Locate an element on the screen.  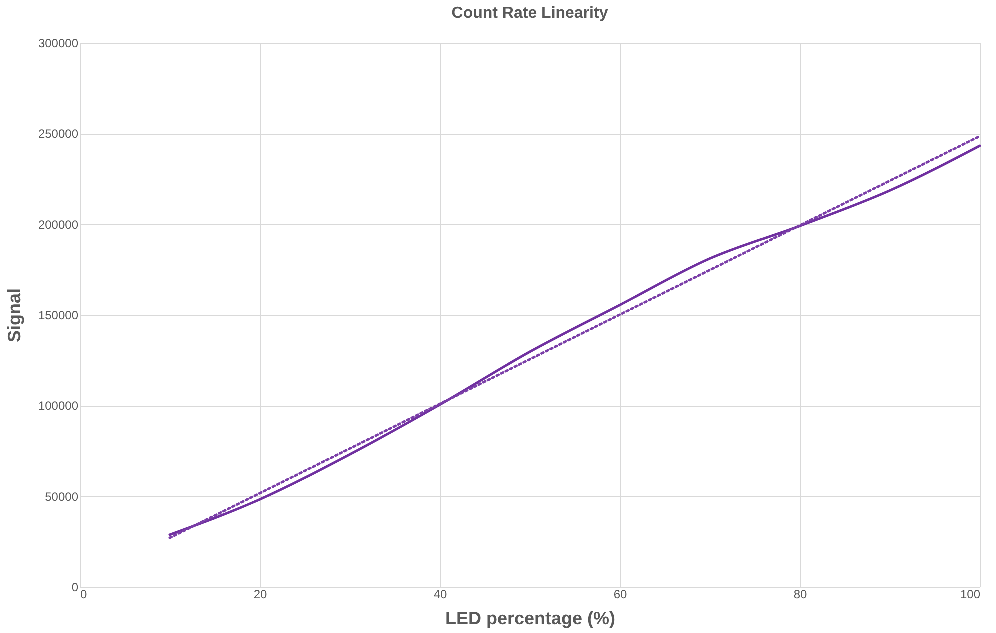
x-tick-label: 60 is located at coordinates (621, 595).